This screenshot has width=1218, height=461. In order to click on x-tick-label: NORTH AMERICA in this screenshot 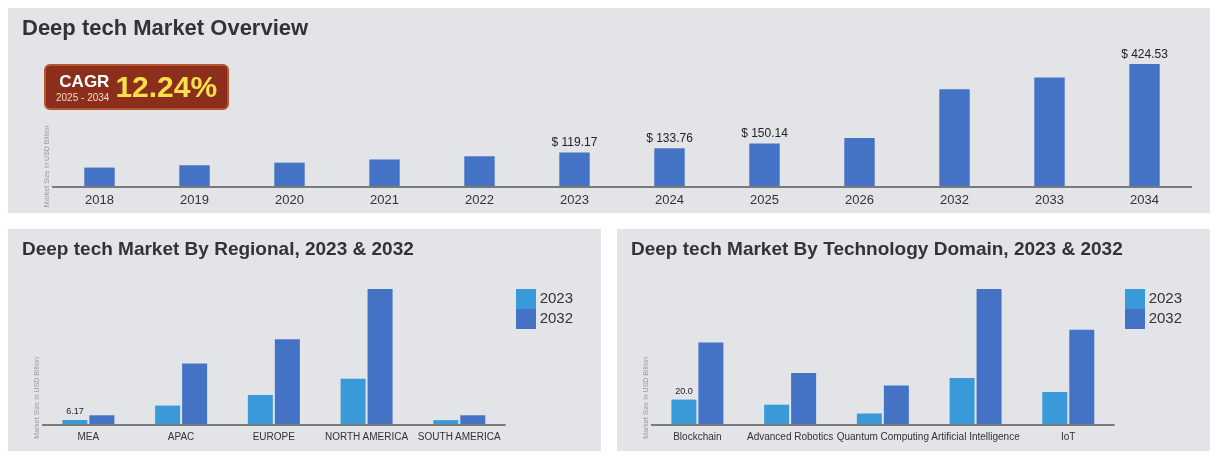, I will do `click(366, 437)`.